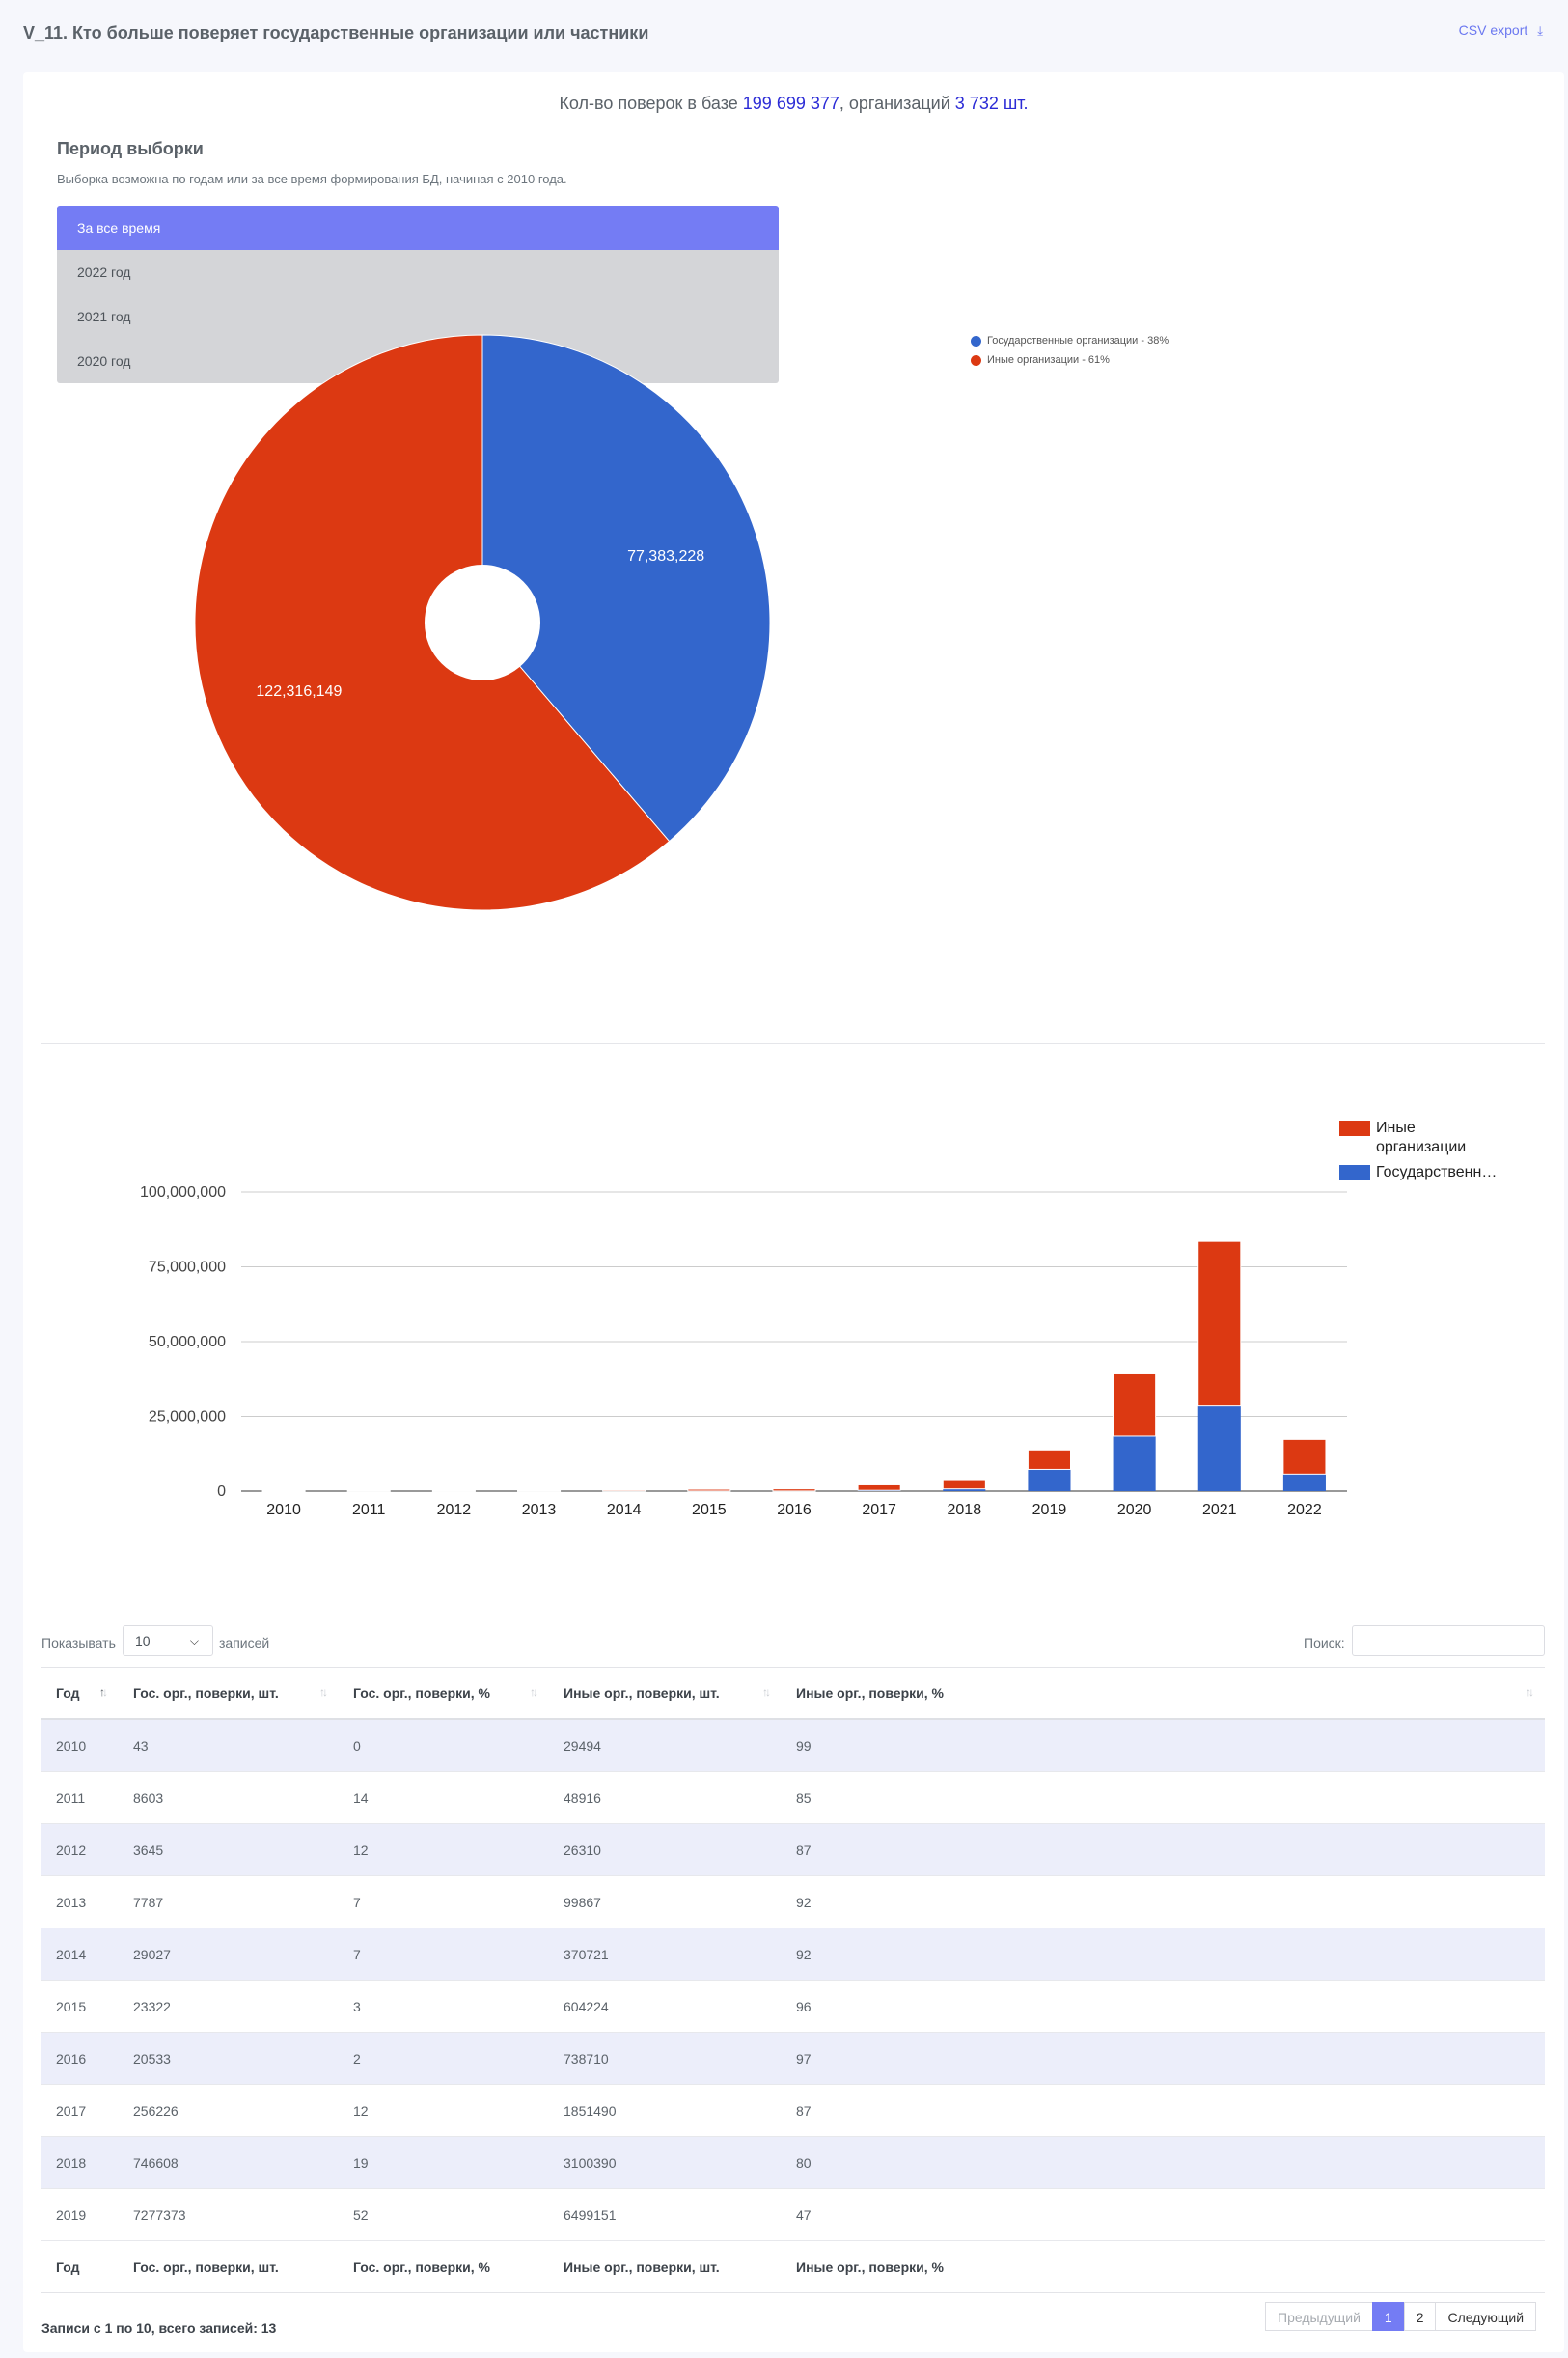 Image resolution: width=1568 pixels, height=2358 pixels. What do you see at coordinates (1163, 1693) in the screenshot?
I see `column-header-other-percent: Иные орг., поверки, % ↑↓` at bounding box center [1163, 1693].